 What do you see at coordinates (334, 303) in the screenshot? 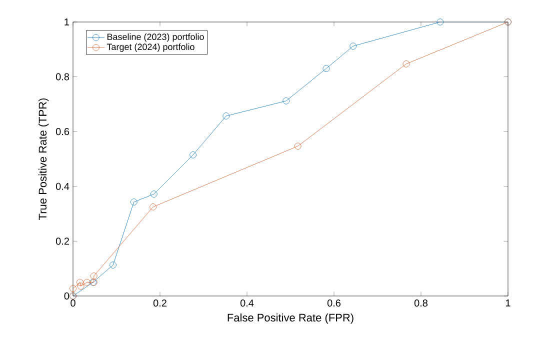
I see `x-tick-label: 0.6` at bounding box center [334, 303].